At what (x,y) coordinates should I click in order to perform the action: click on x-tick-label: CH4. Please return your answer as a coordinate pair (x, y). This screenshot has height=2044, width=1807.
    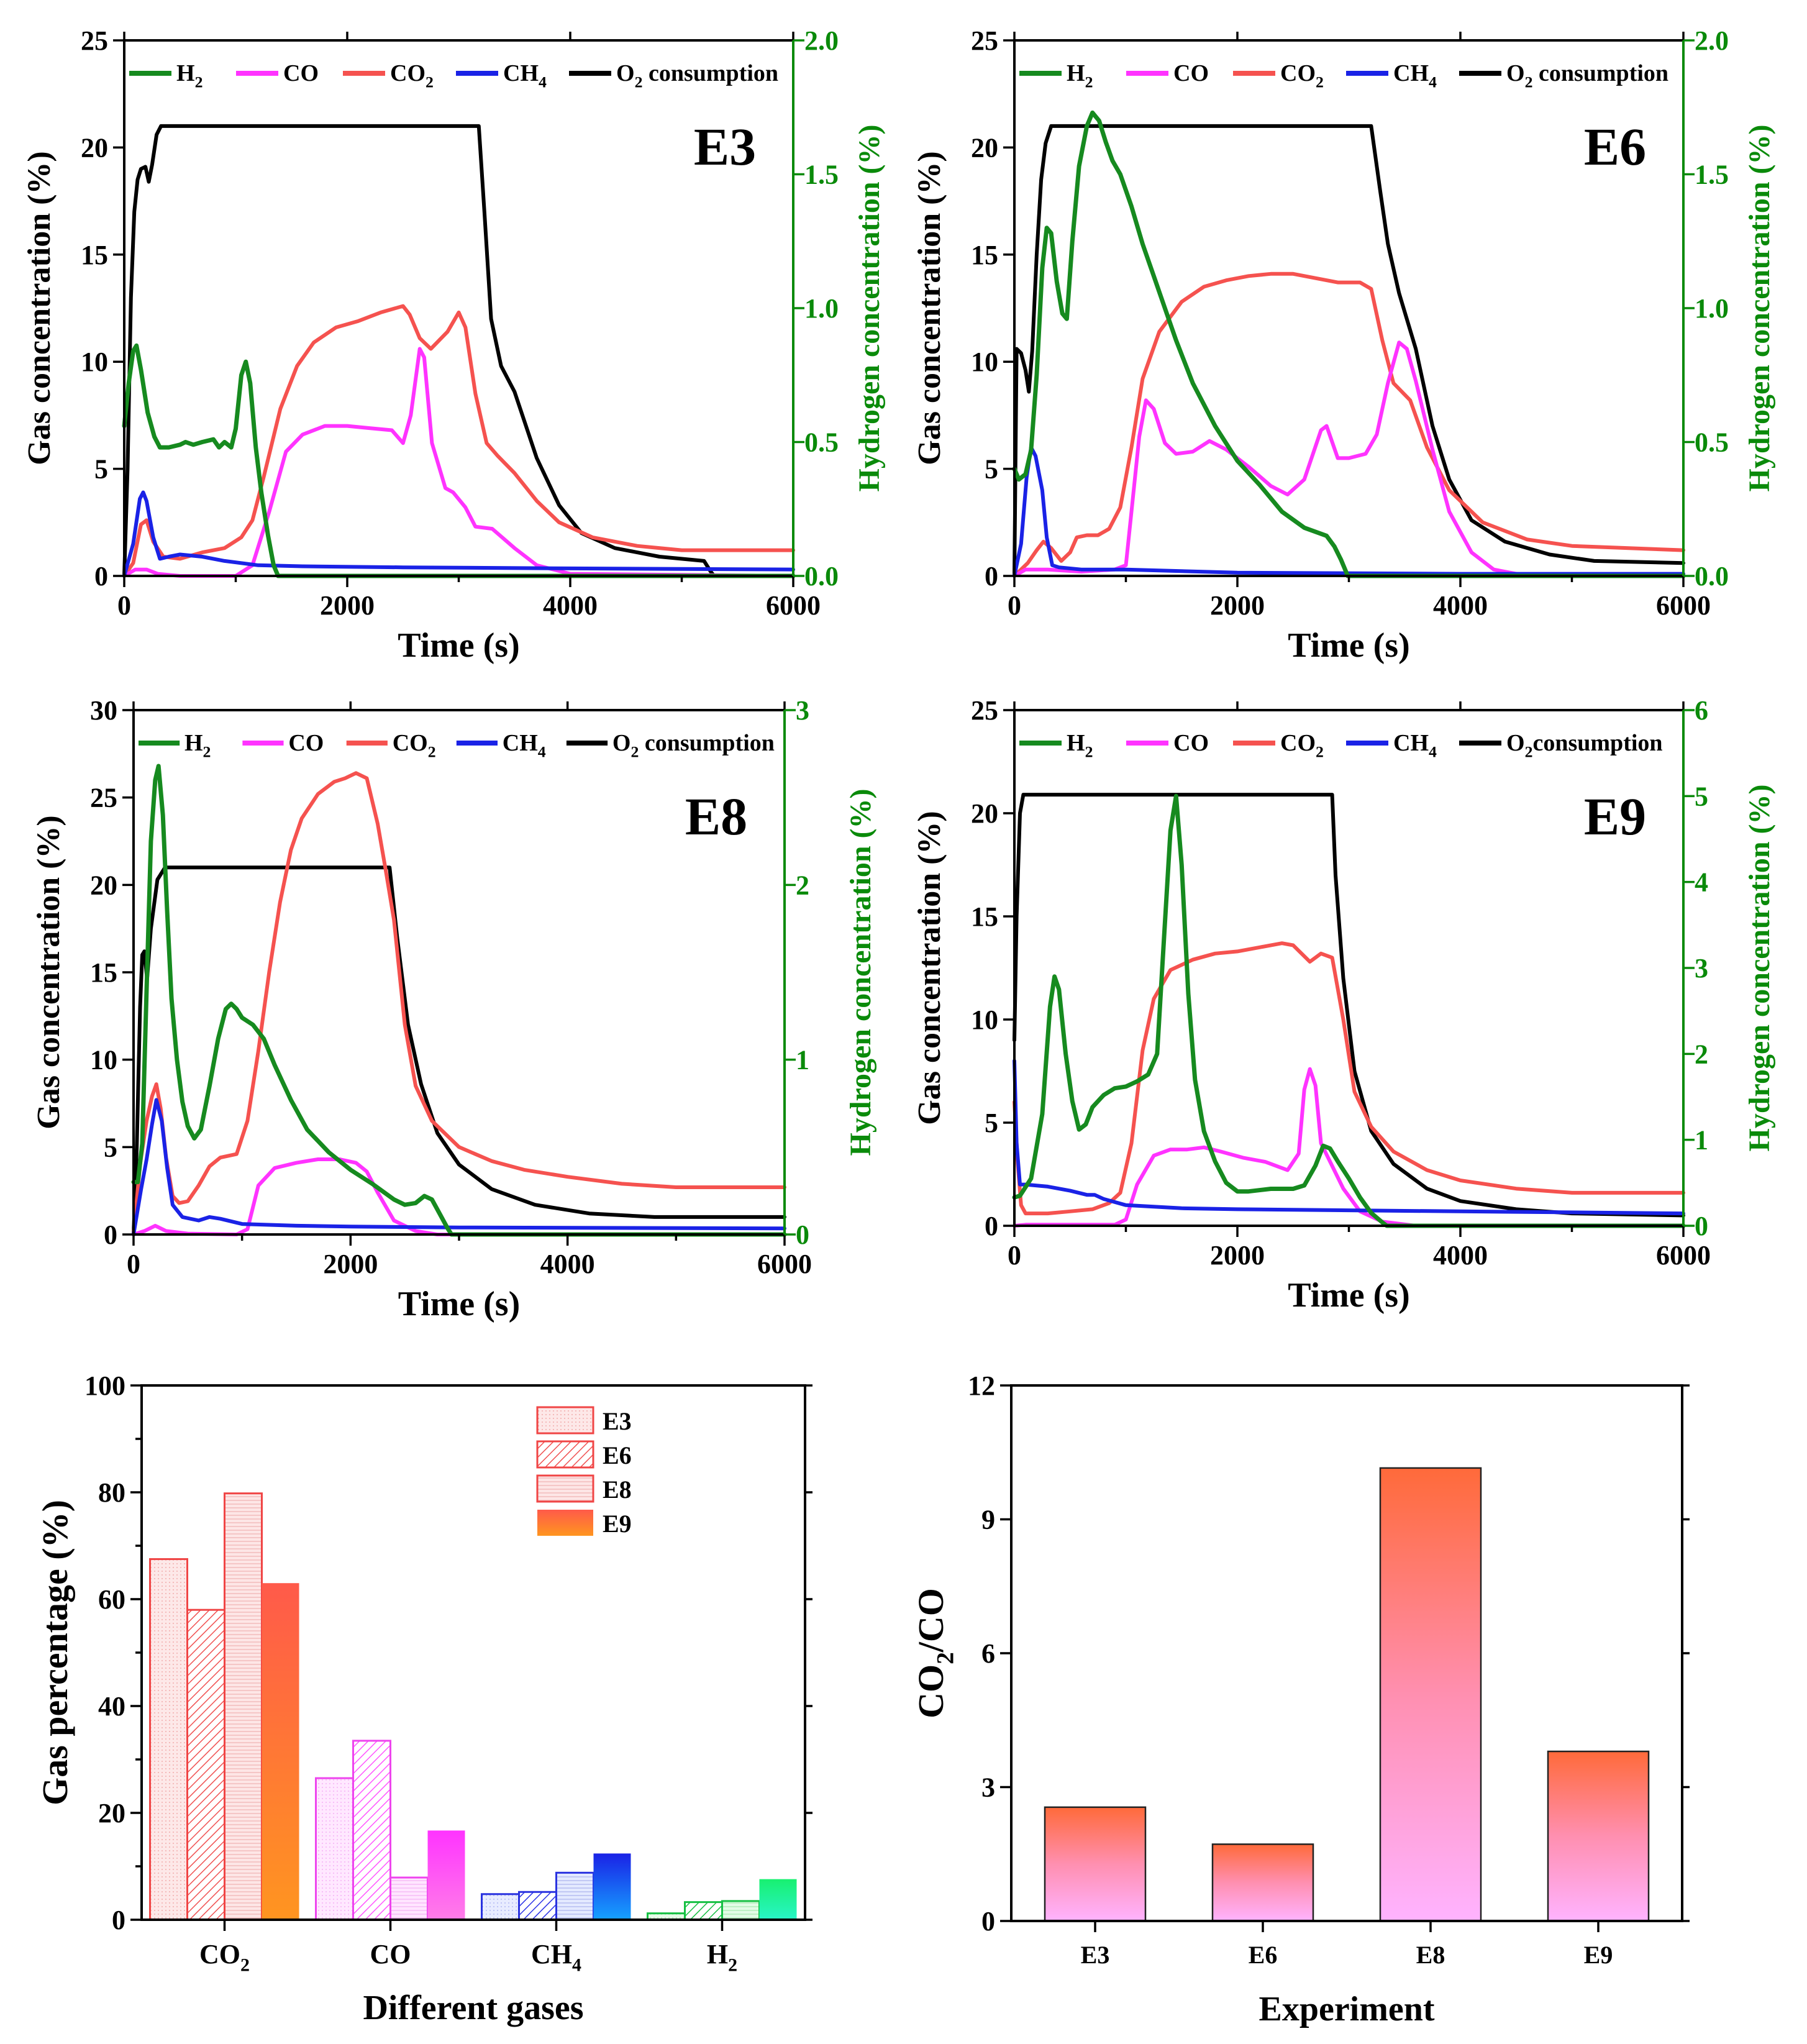
    Looking at the image, I should click on (556, 1957).